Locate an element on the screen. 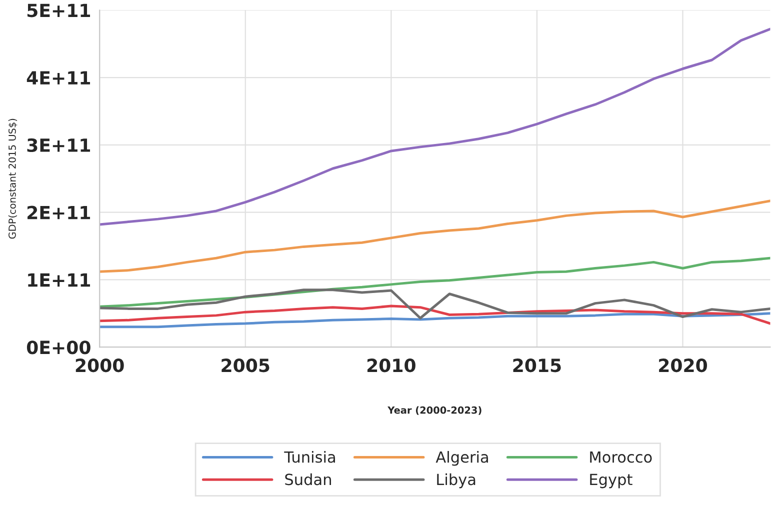 This screenshot has height=506, width=778. legend-label: Algeria is located at coordinates (462, 458).